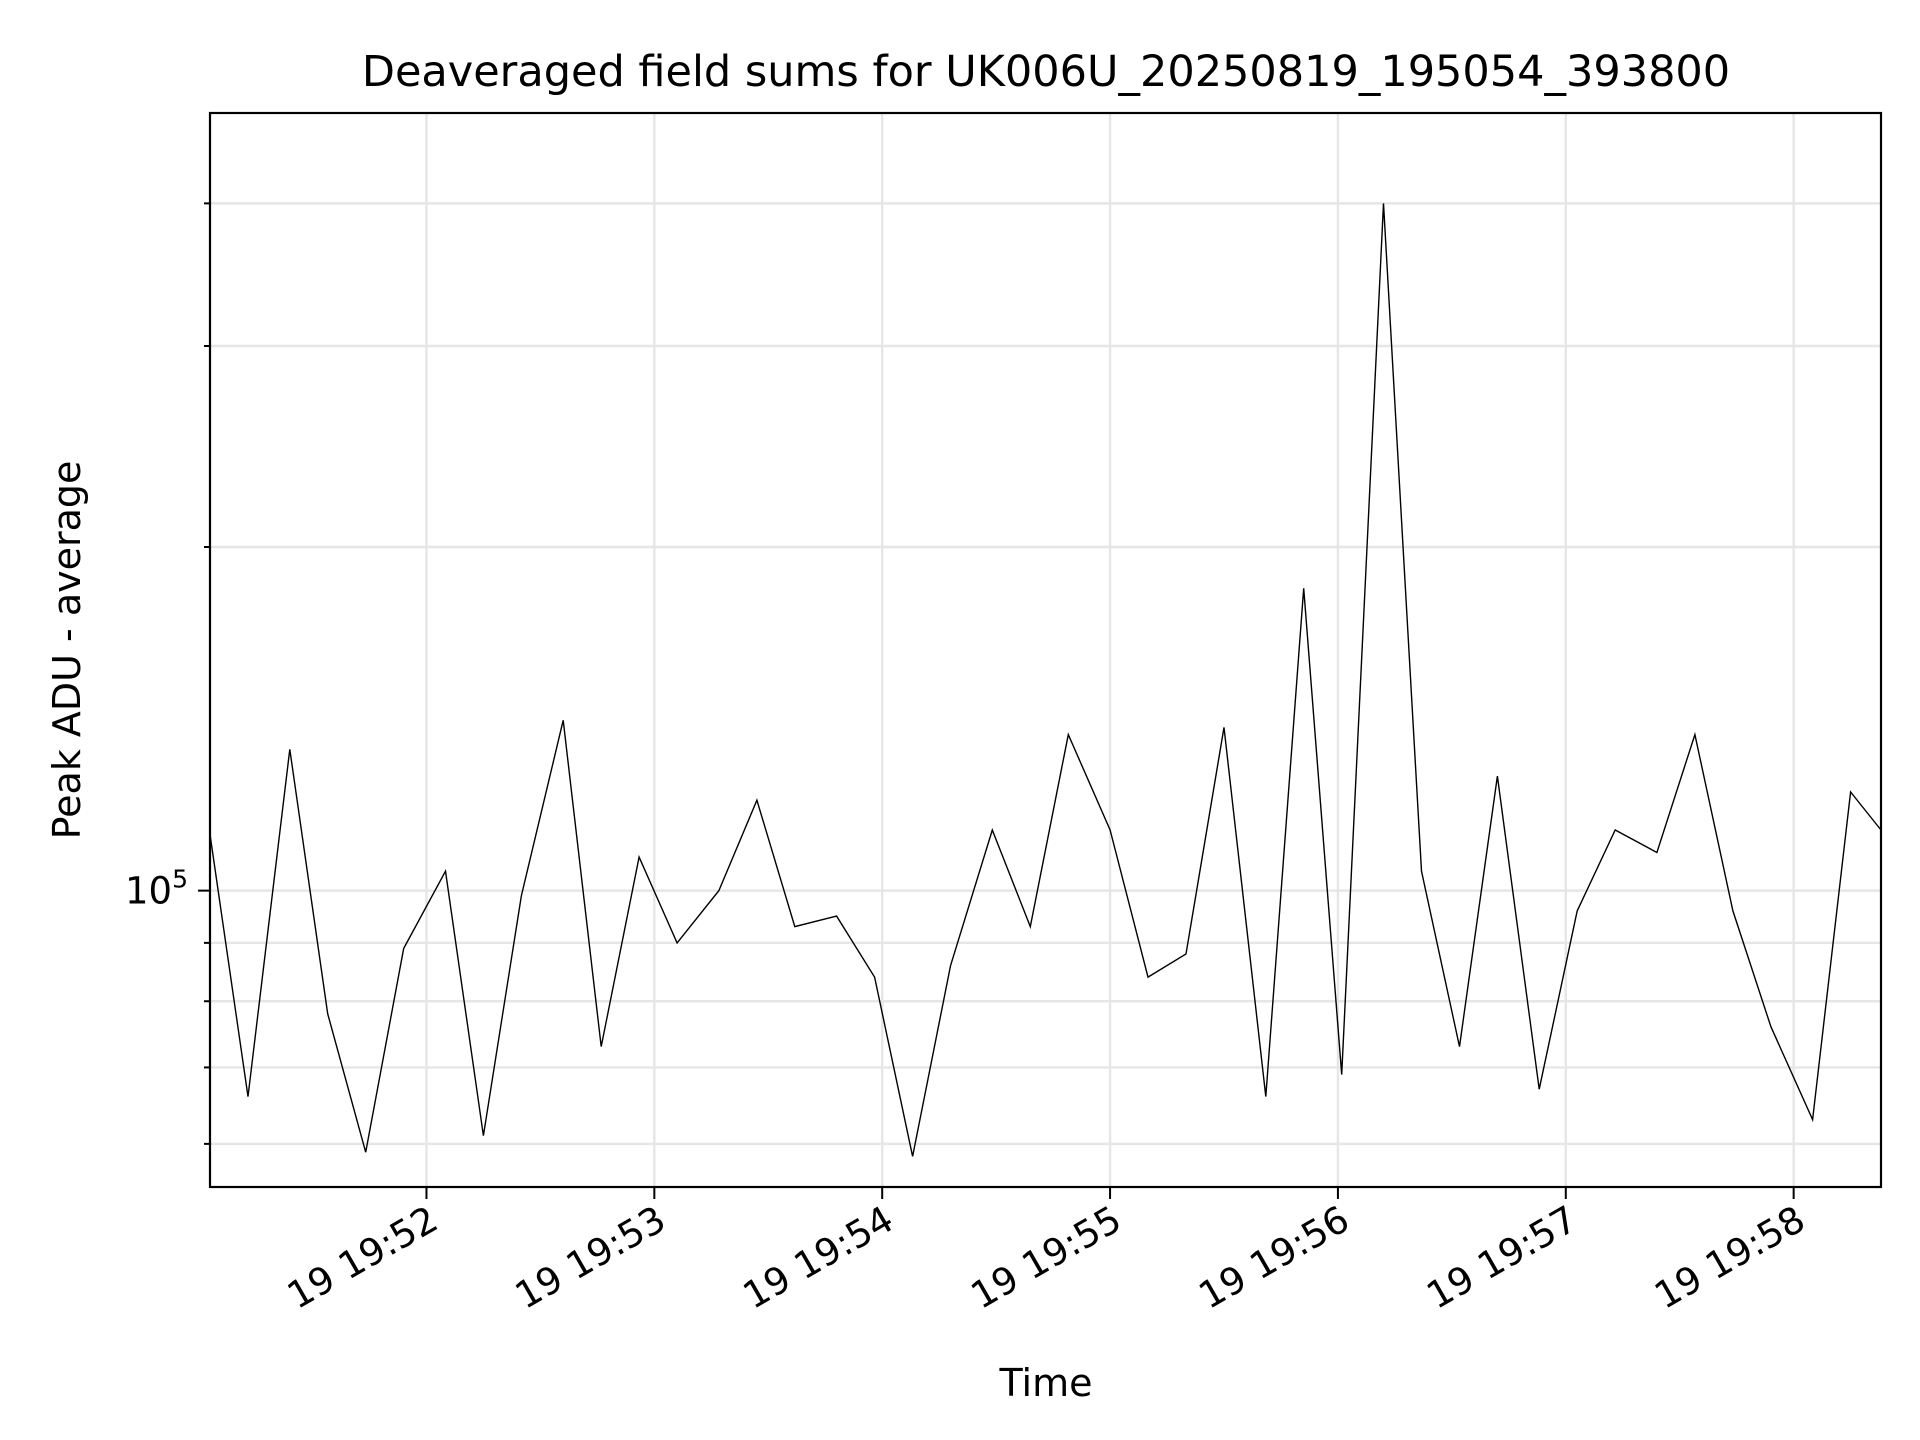 The image size is (1920, 1440). I want to click on y-axis-label: Peak ADU - average, so click(67, 650).